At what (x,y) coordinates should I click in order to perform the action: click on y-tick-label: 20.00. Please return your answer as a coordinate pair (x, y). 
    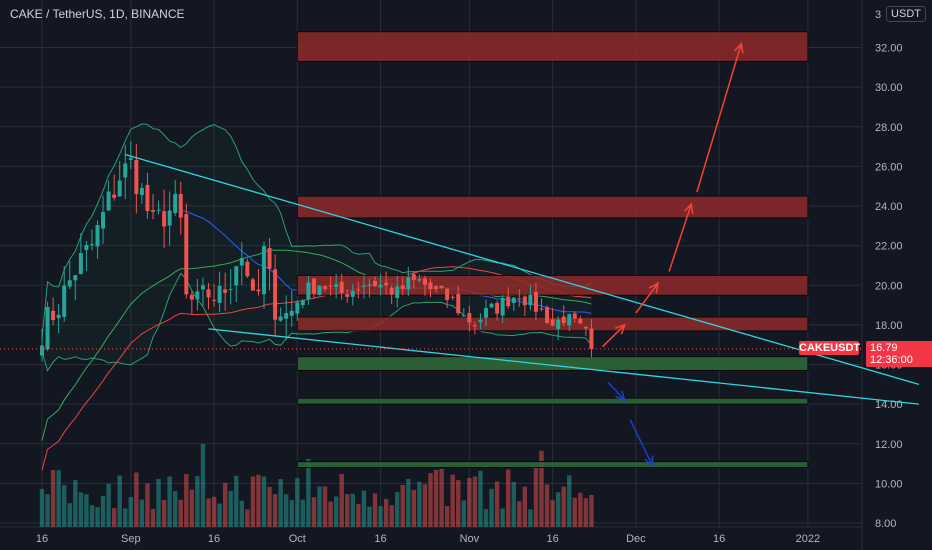
    Looking at the image, I should click on (889, 286).